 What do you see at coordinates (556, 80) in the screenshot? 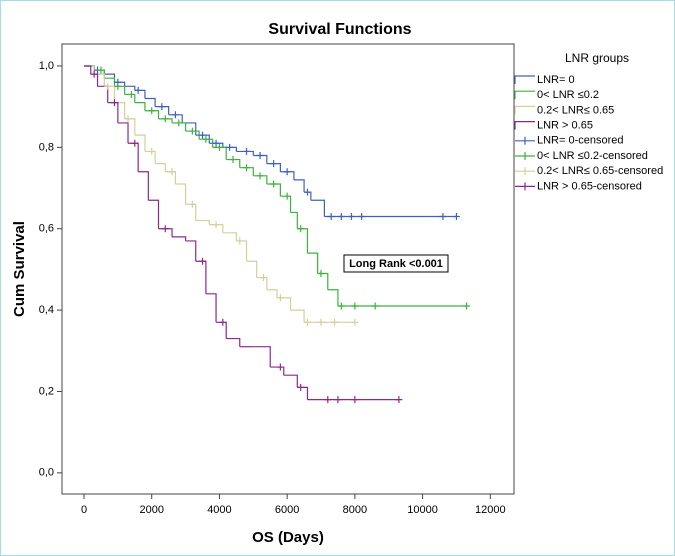
I see `legend-label: LNR= 0` at bounding box center [556, 80].